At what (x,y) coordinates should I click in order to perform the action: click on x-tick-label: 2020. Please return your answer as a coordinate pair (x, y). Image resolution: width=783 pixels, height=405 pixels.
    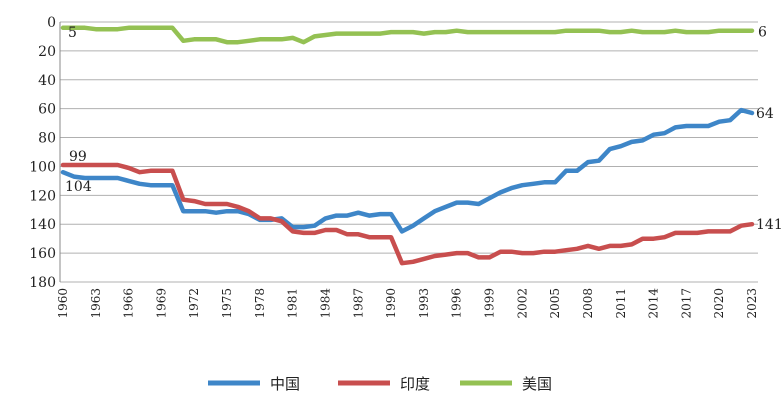
    Looking at the image, I should click on (719, 303).